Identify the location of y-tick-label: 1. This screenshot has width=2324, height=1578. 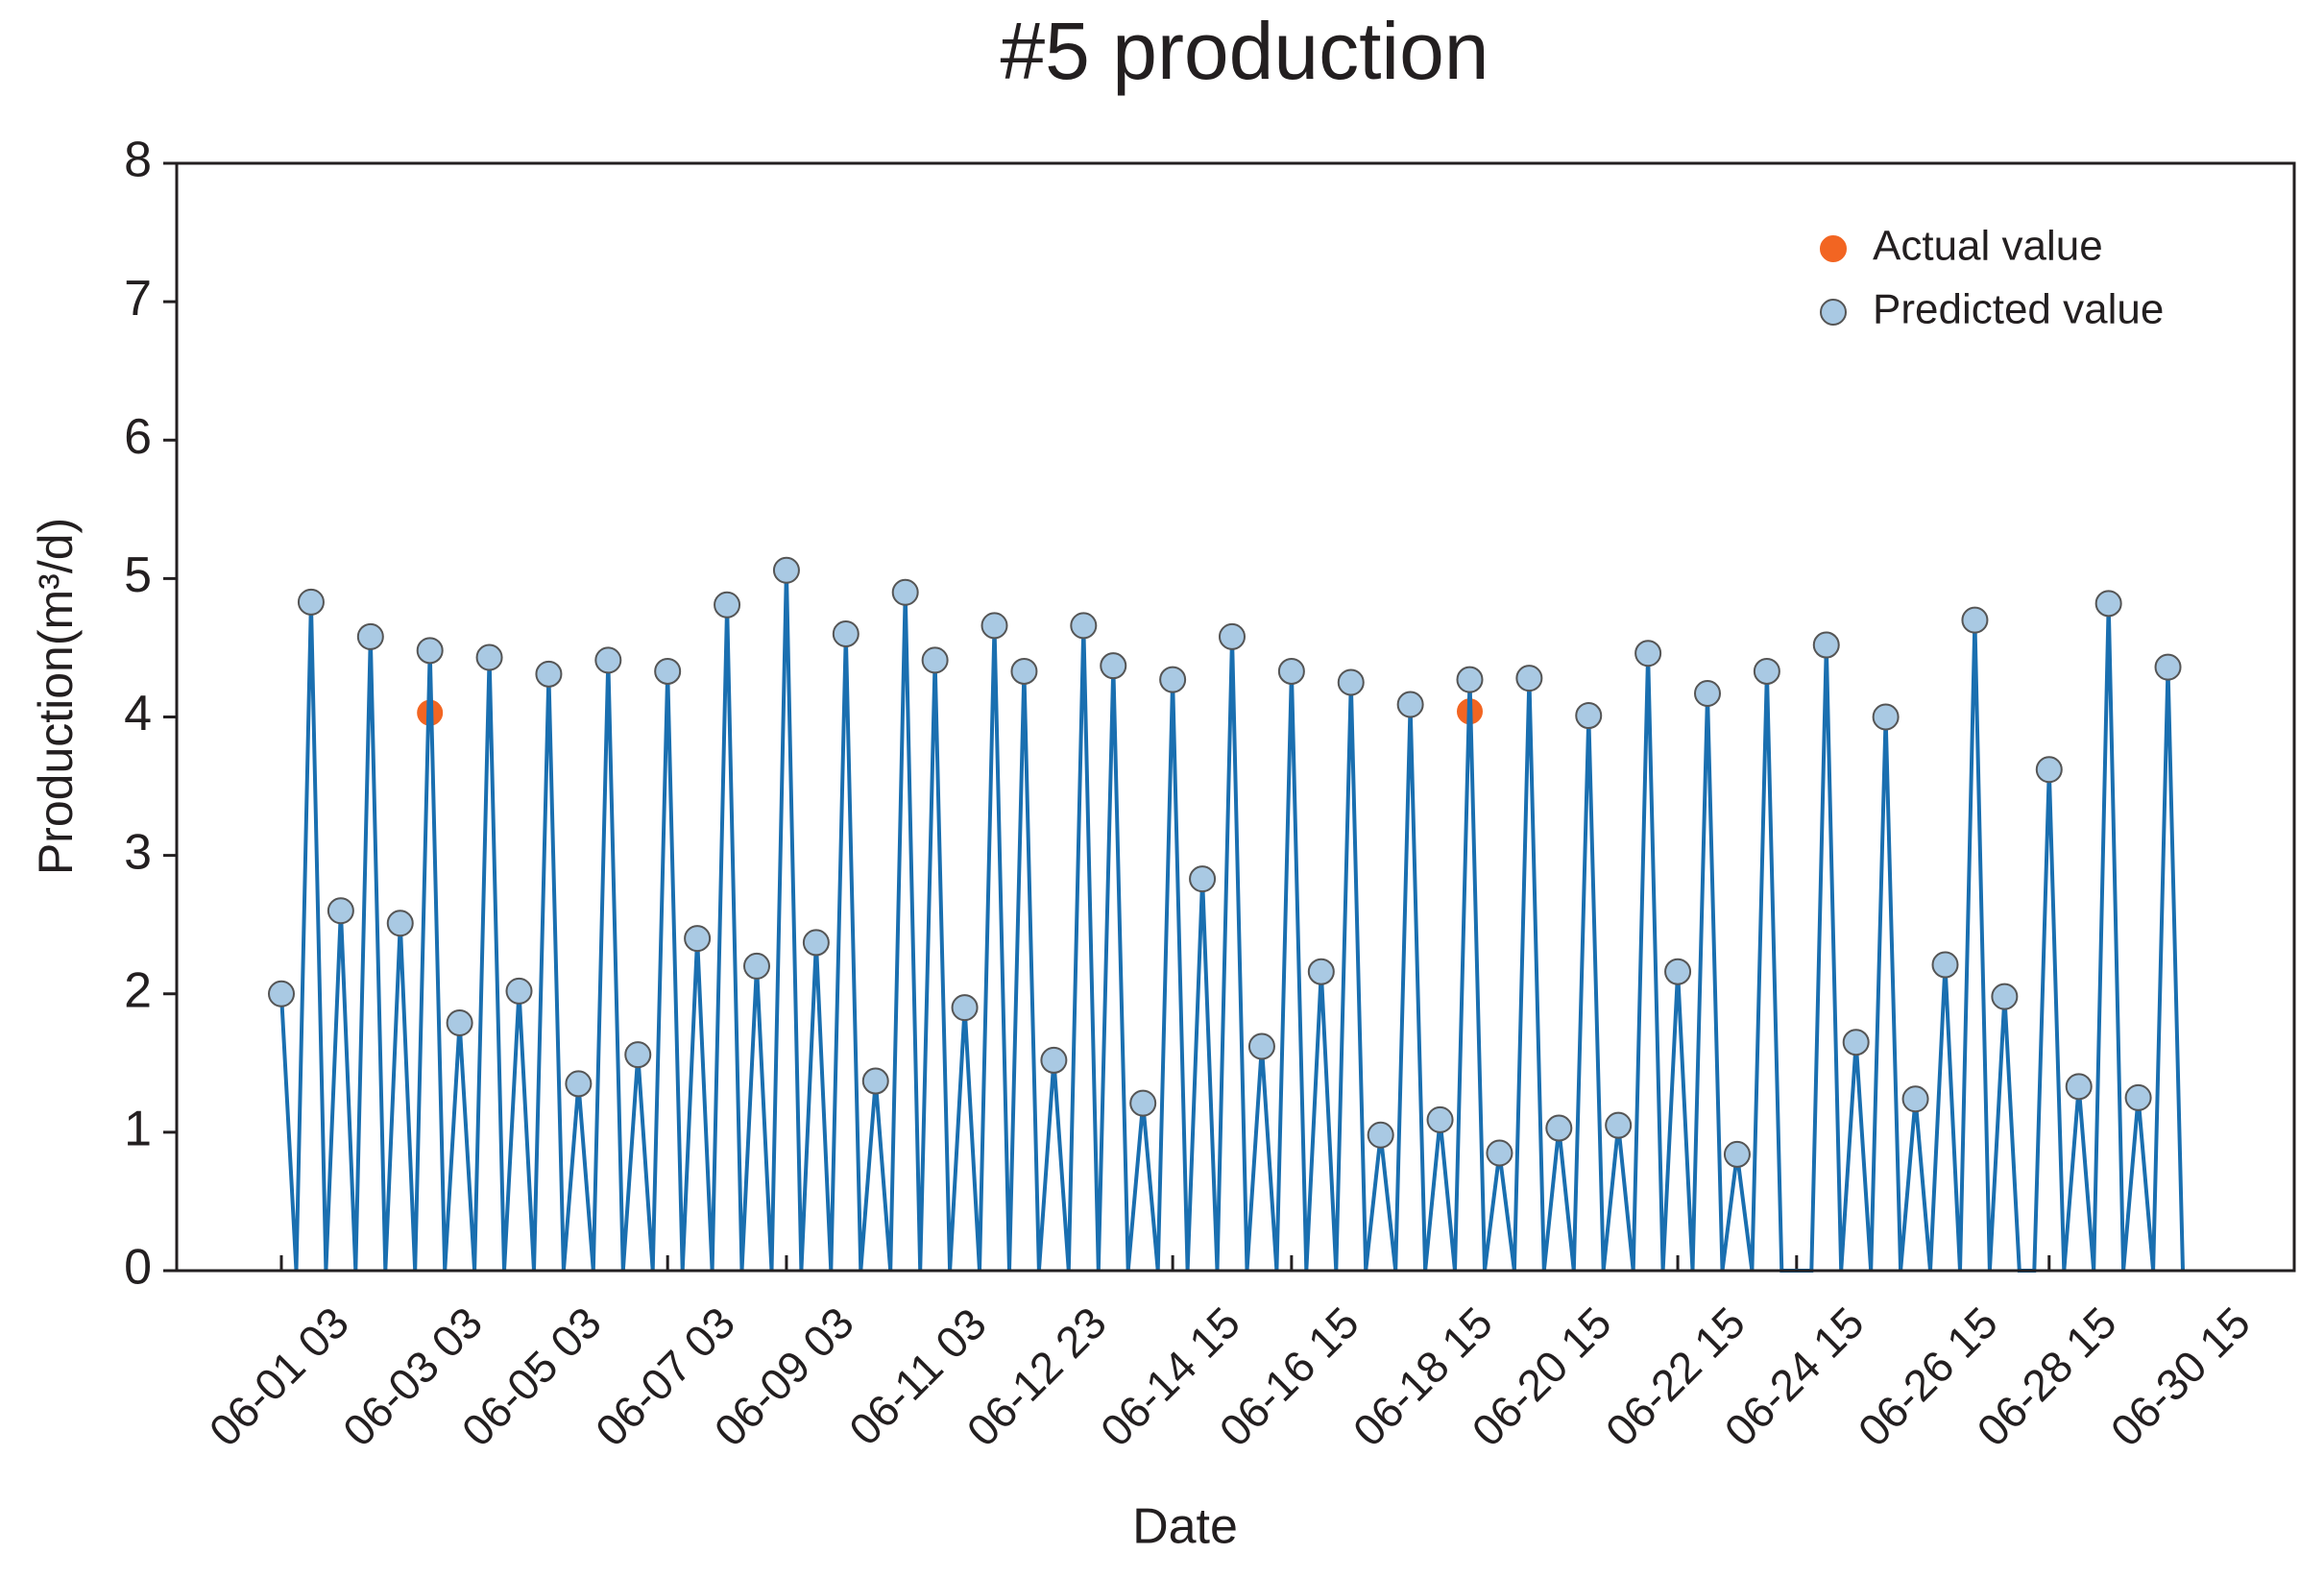
(138, 1129).